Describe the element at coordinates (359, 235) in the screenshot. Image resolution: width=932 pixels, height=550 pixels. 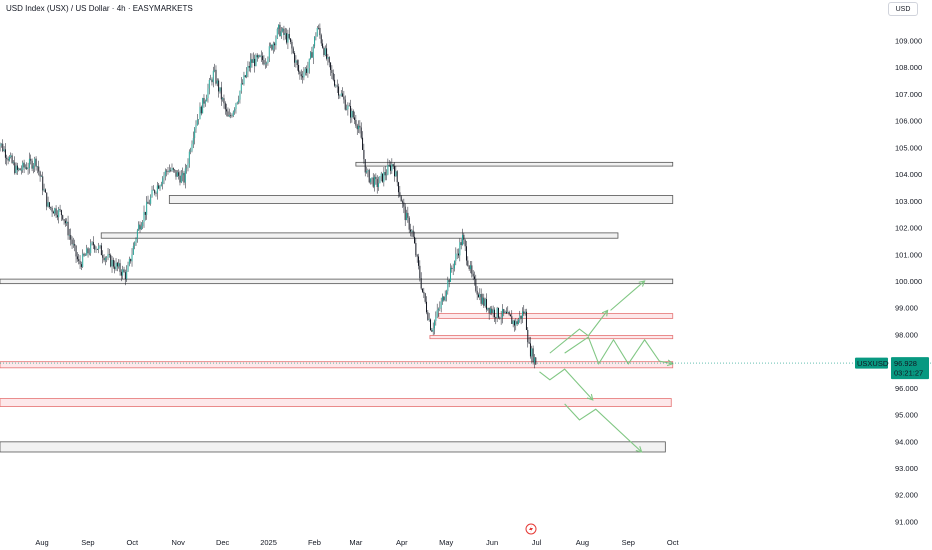
I see `support-zone` at that location.